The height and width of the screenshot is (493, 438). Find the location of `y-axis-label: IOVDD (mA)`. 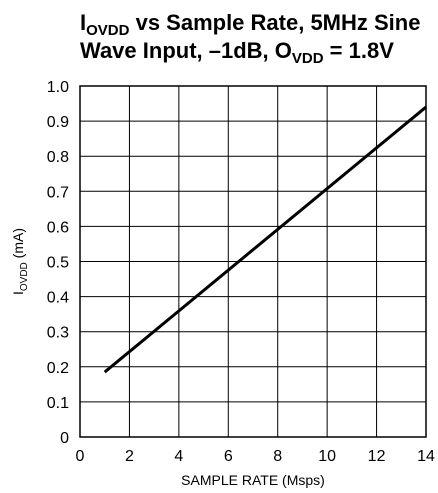

y-axis-label: IOVDD (mA) is located at coordinates (20, 261).